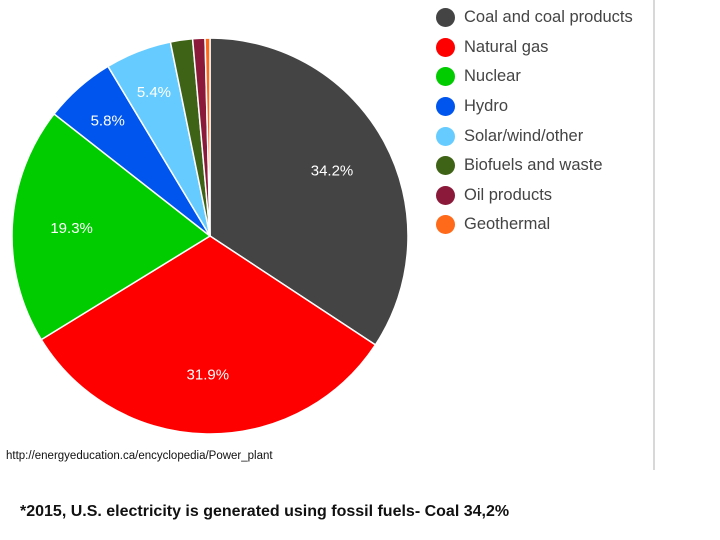  Describe the element at coordinates (548, 17) in the screenshot. I see `legend-label: Coal and coal products` at that location.